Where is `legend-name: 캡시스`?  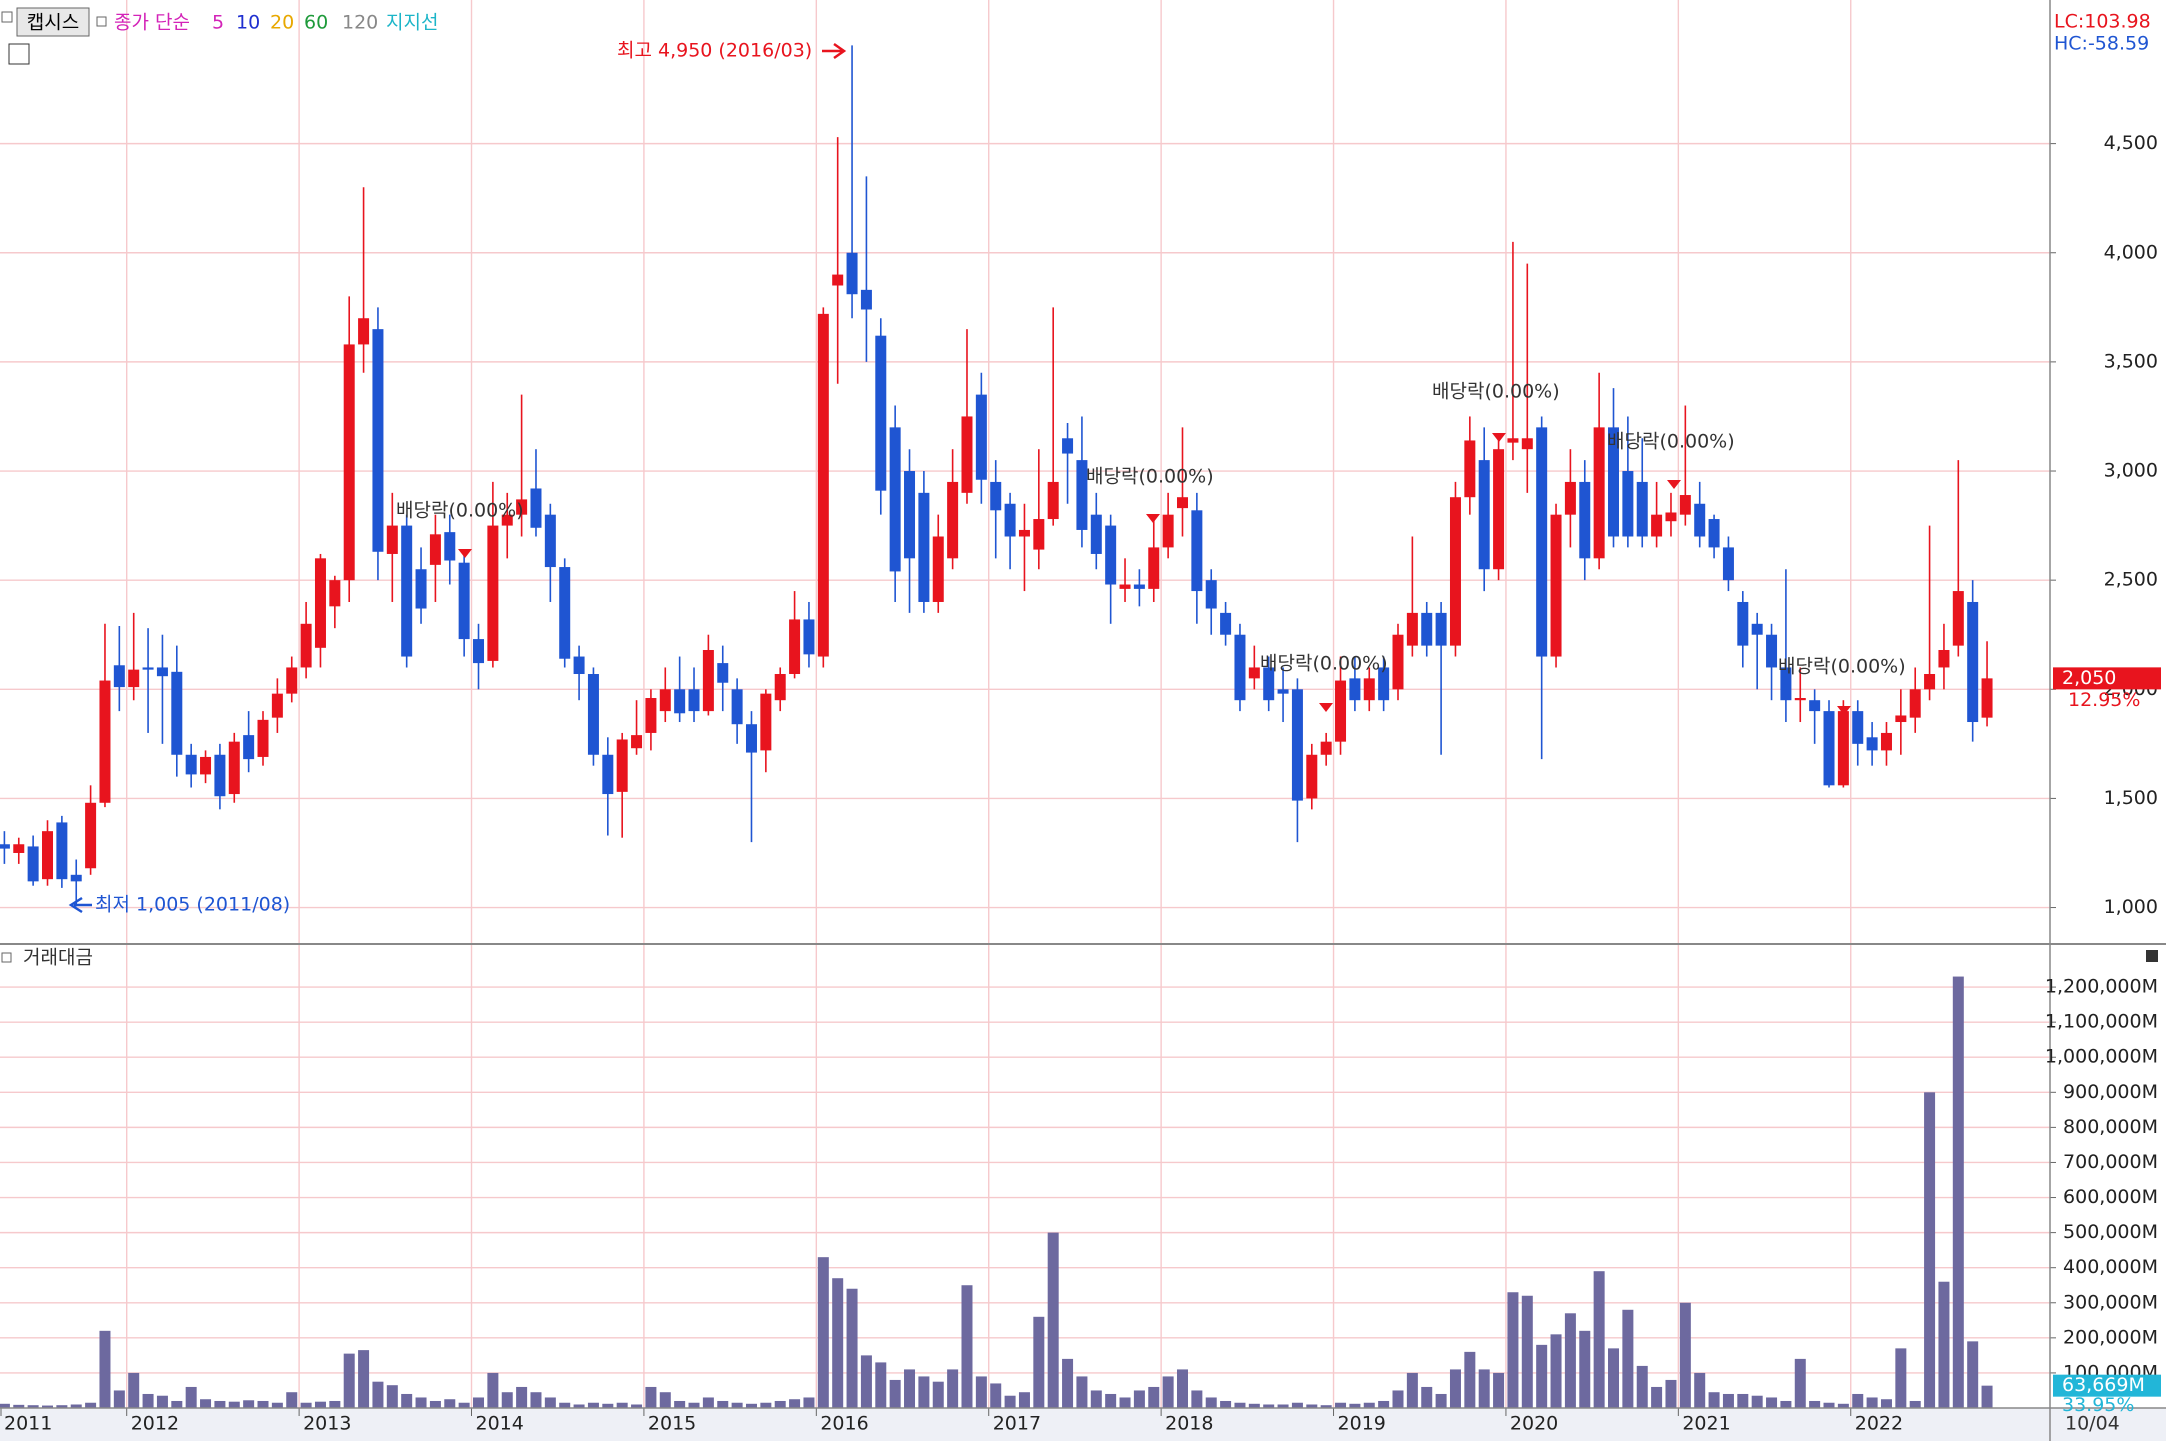
legend-name: 캡시스 is located at coordinates (53, 23).